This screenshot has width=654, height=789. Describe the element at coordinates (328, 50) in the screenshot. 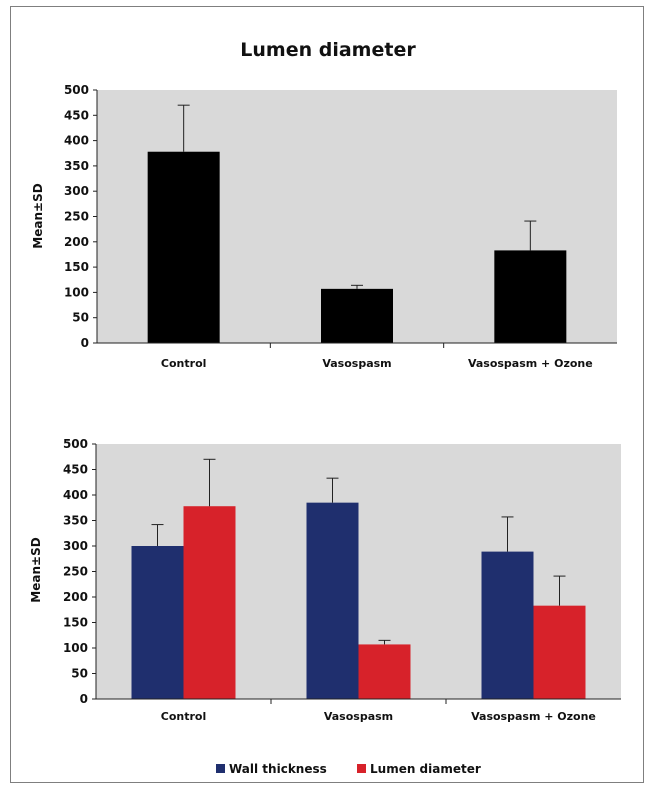

I see `chart-title: Lumen diameter` at that location.